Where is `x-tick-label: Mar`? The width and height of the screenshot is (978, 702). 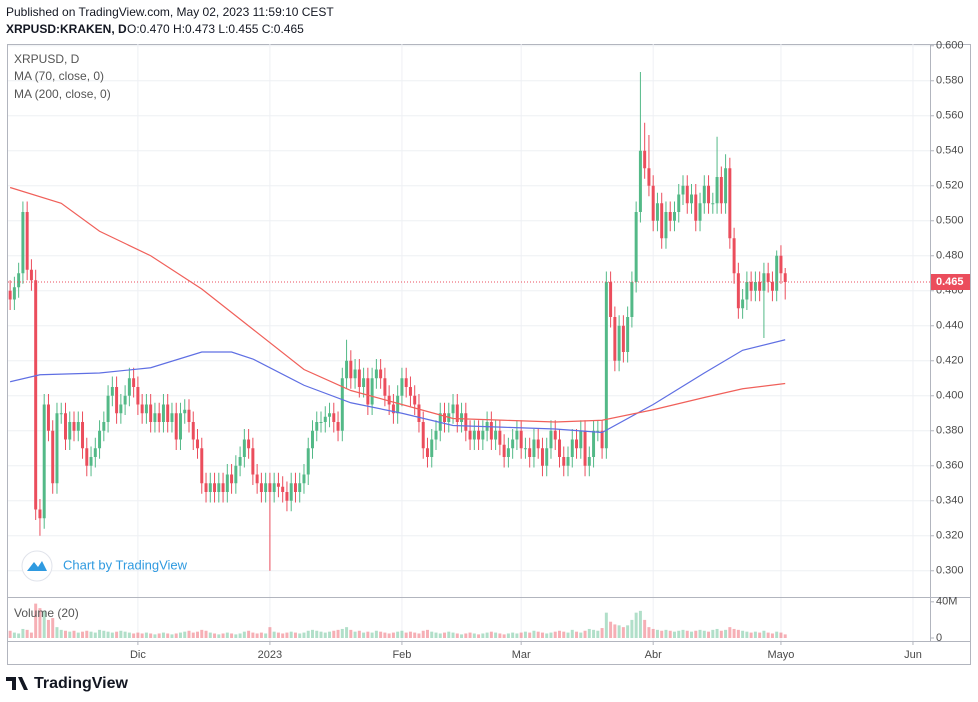
x-tick-label: Mar is located at coordinates (521, 655).